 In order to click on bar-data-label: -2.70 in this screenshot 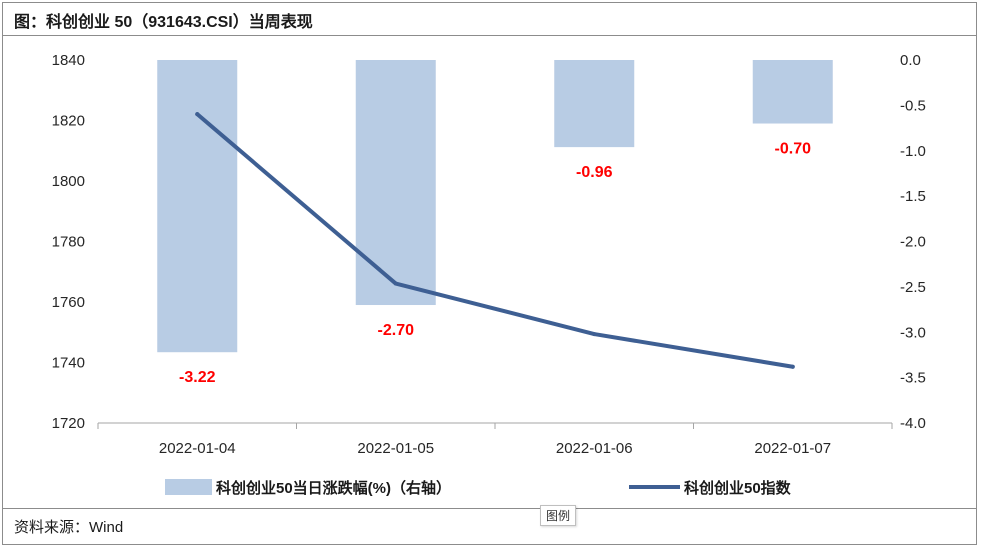, I will do `click(396, 330)`.